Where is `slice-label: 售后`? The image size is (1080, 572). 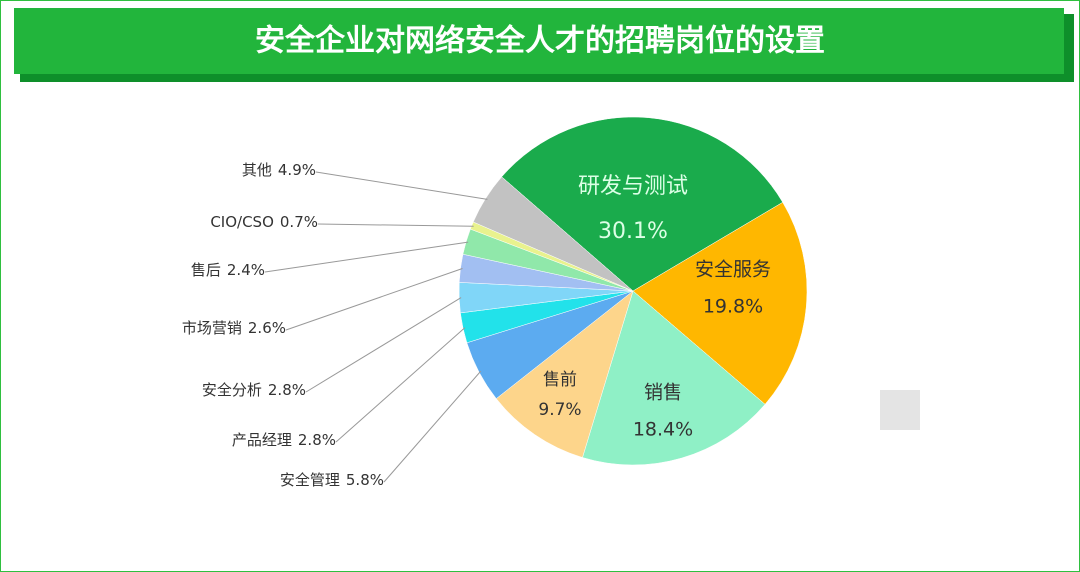 slice-label: 售后 is located at coordinates (206, 270).